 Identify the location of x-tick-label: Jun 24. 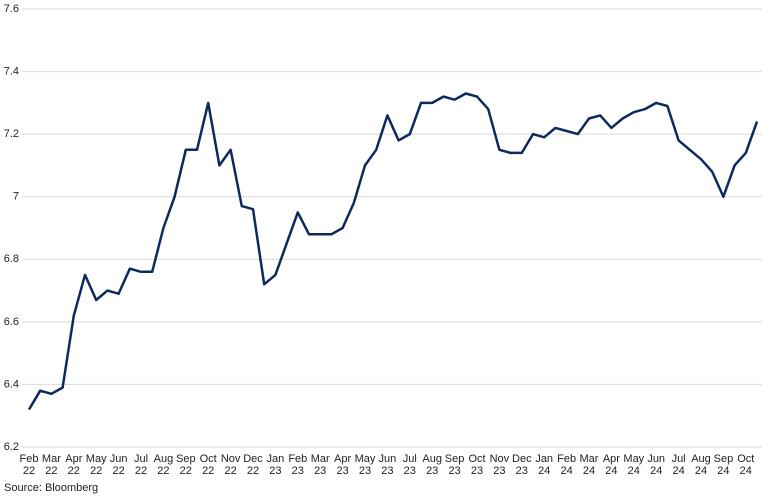
(656, 465).